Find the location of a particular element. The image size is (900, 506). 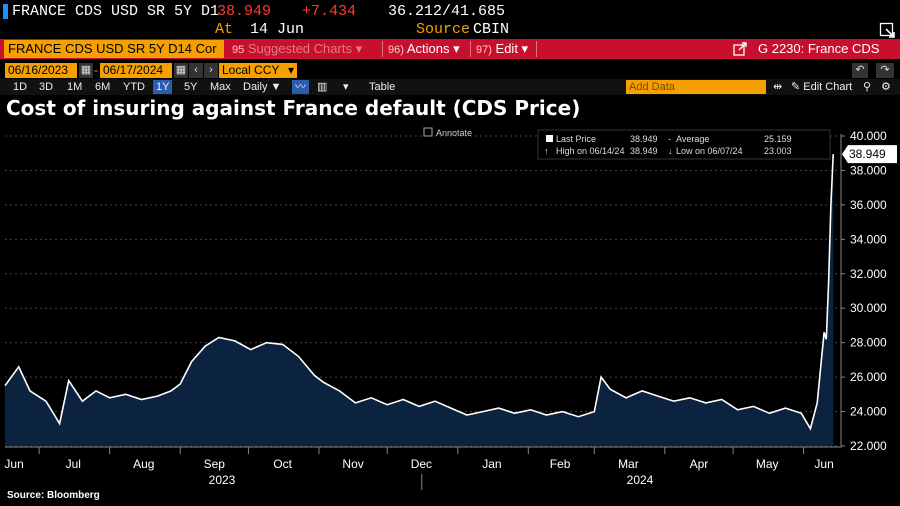

next-period-icon: › is located at coordinates (211, 70).